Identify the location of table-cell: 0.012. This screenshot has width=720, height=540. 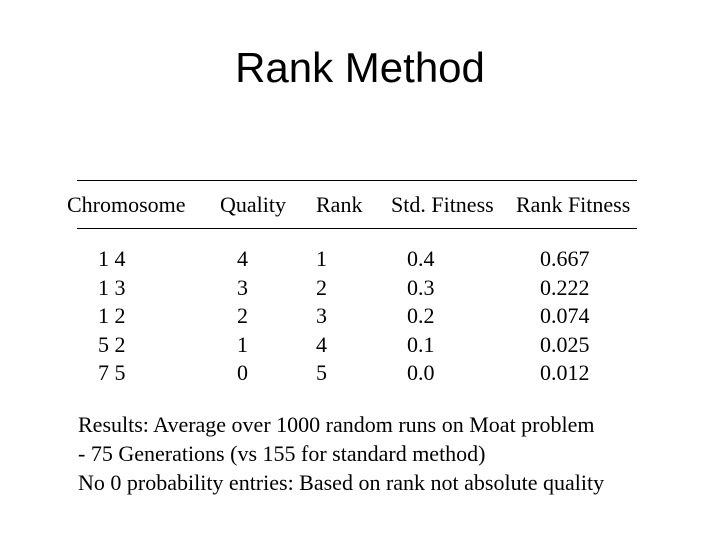
(565, 372).